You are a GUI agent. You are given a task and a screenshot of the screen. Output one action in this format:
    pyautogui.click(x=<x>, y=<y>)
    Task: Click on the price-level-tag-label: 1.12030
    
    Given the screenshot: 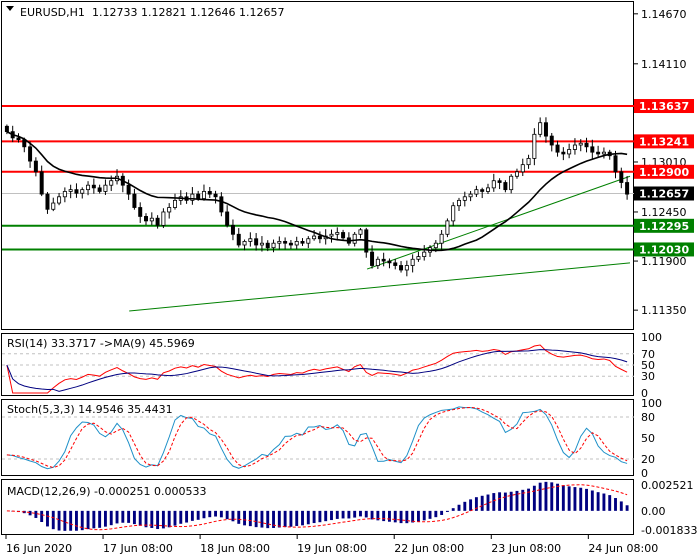 What is the action you would take?
    pyautogui.click(x=664, y=249)
    